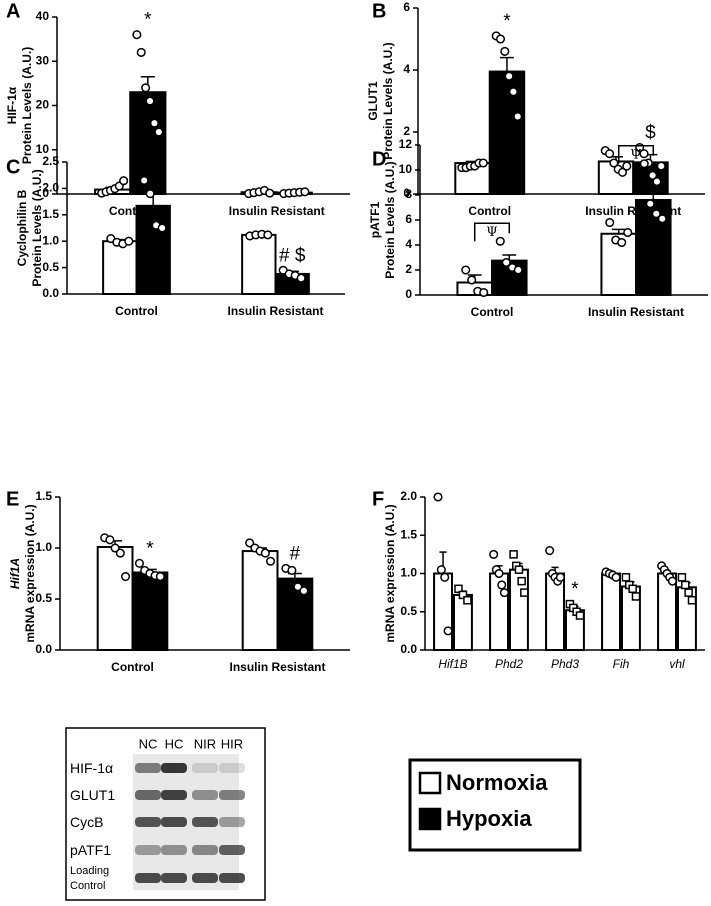 The width and height of the screenshot is (711, 906). Describe the element at coordinates (30, 573) in the screenshot. I see `y-axis-label: mRNA expression (A.U.)` at that location.